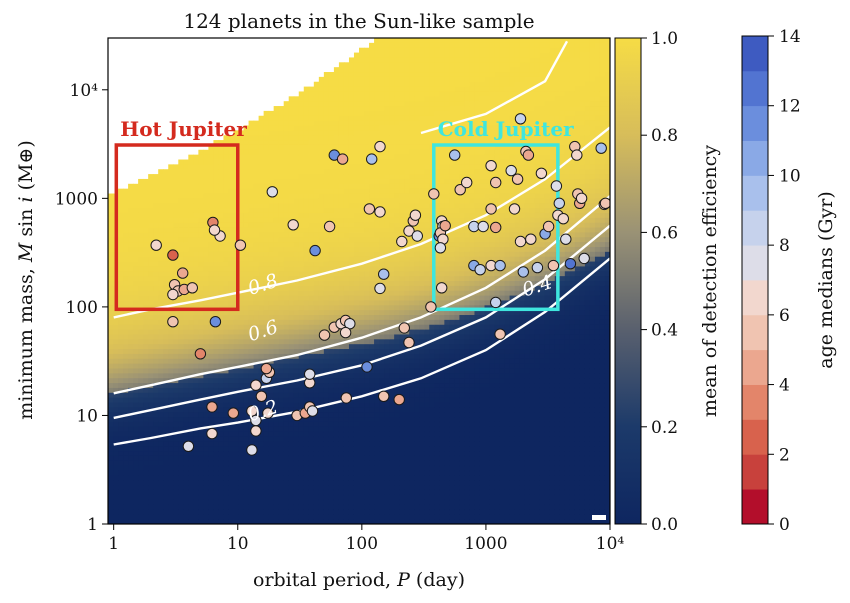  I want to click on y-tick-label: 1000, so click(76, 199).